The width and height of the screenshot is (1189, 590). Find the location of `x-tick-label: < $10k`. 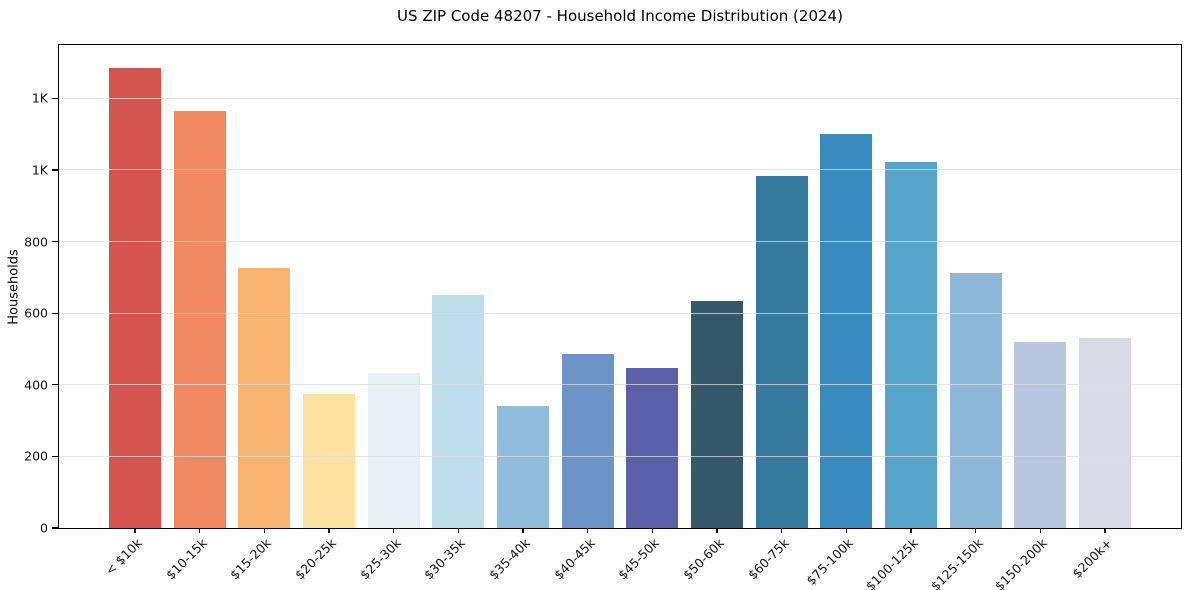

x-tick-label: < $10k is located at coordinates (123, 557).